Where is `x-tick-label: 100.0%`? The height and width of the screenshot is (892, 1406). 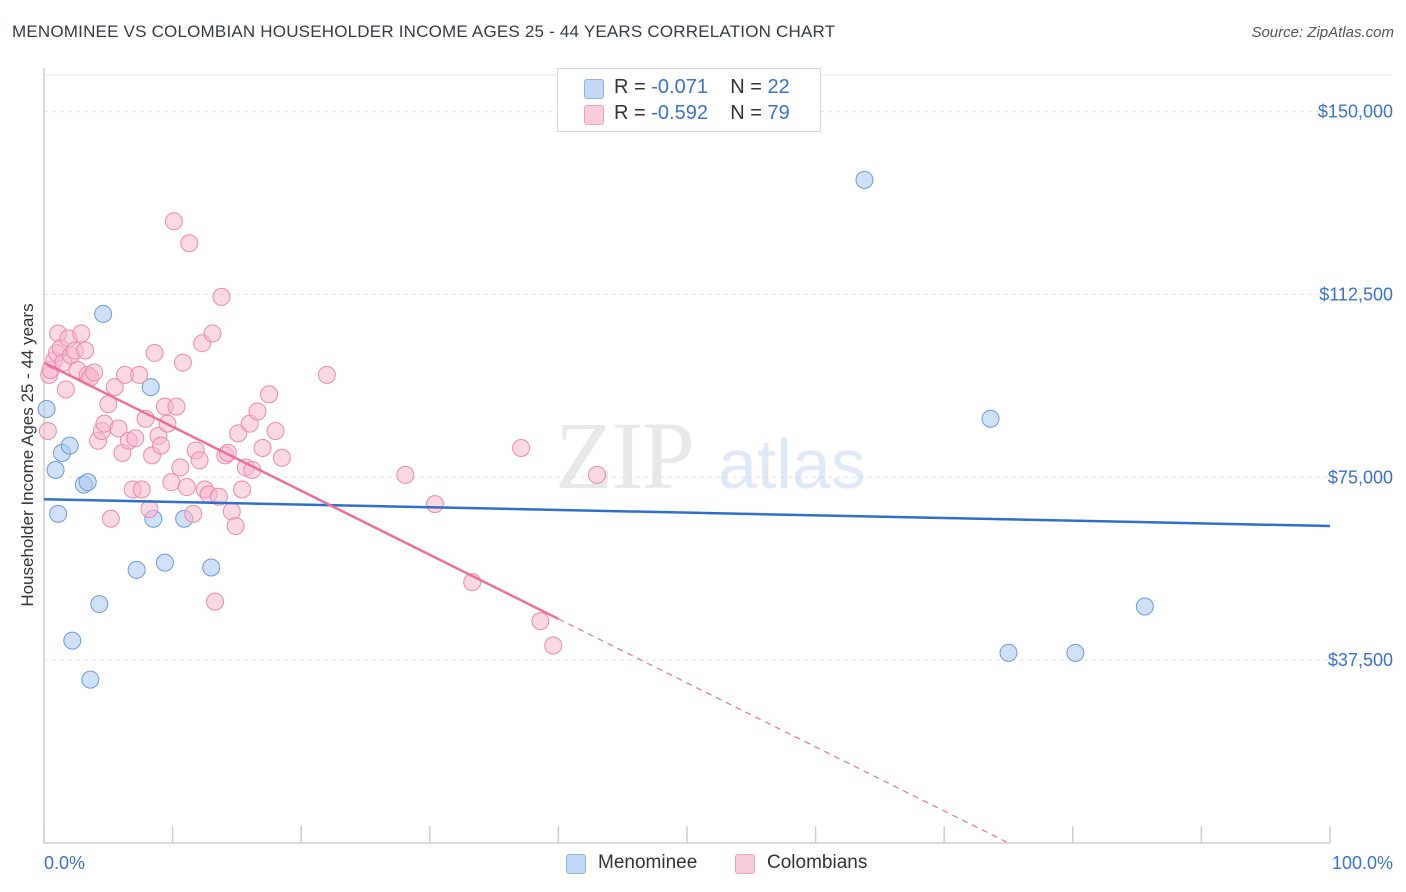
x-tick-label: 100.0% is located at coordinates (1362, 863).